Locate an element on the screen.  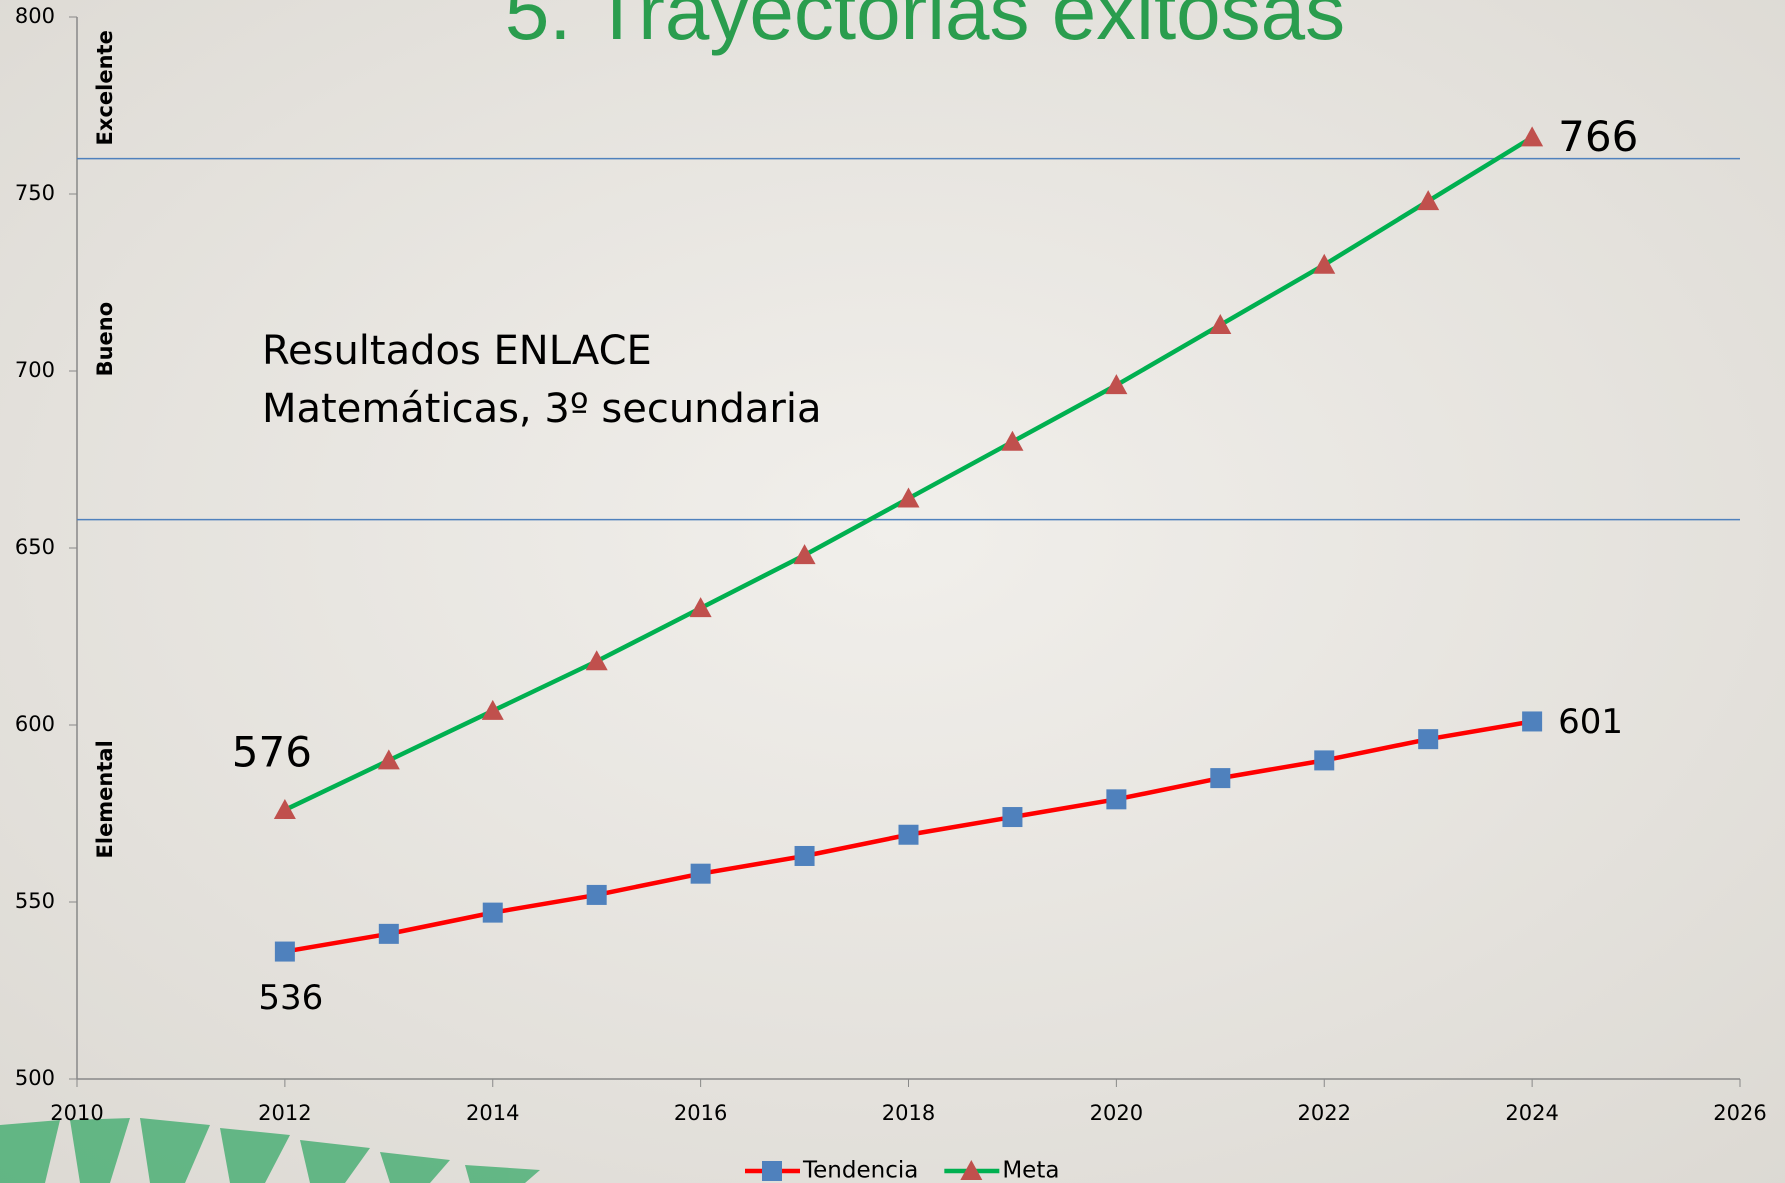
x-tick-label: 2020 is located at coordinates (1116, 1113).